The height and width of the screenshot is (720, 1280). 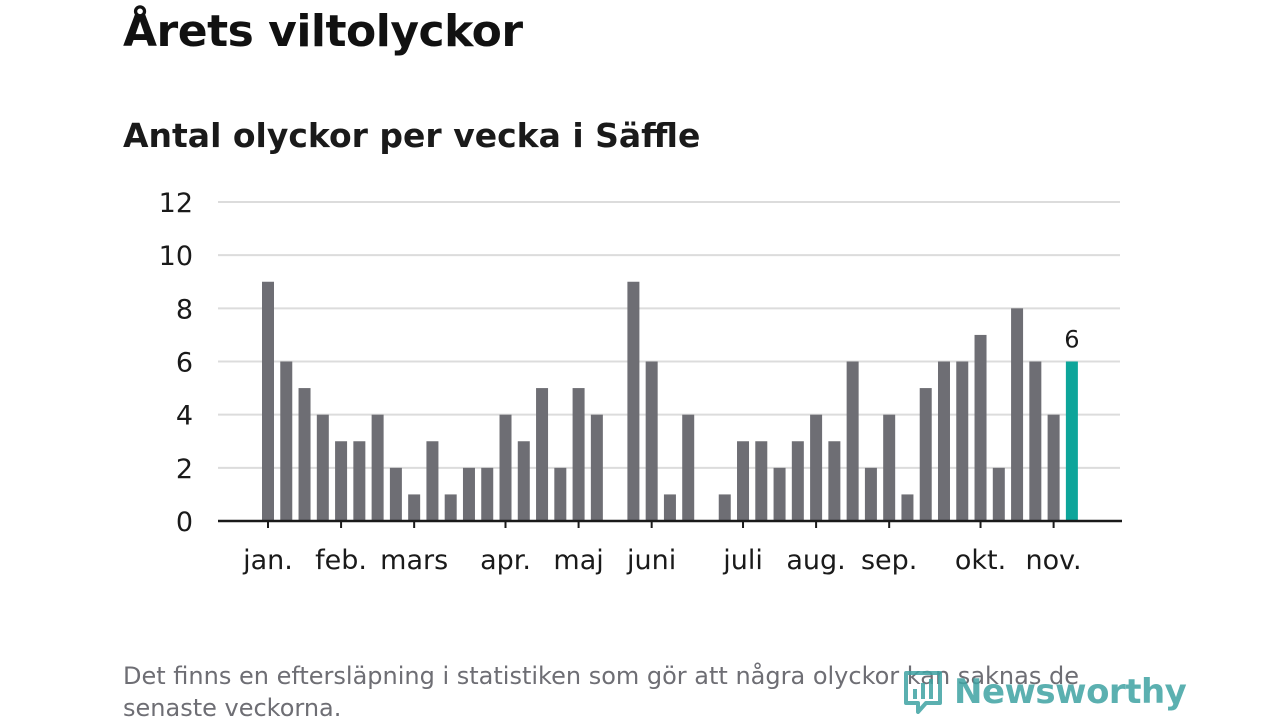 What do you see at coordinates (815, 560) in the screenshot?
I see `x-tick-label: aug.` at bounding box center [815, 560].